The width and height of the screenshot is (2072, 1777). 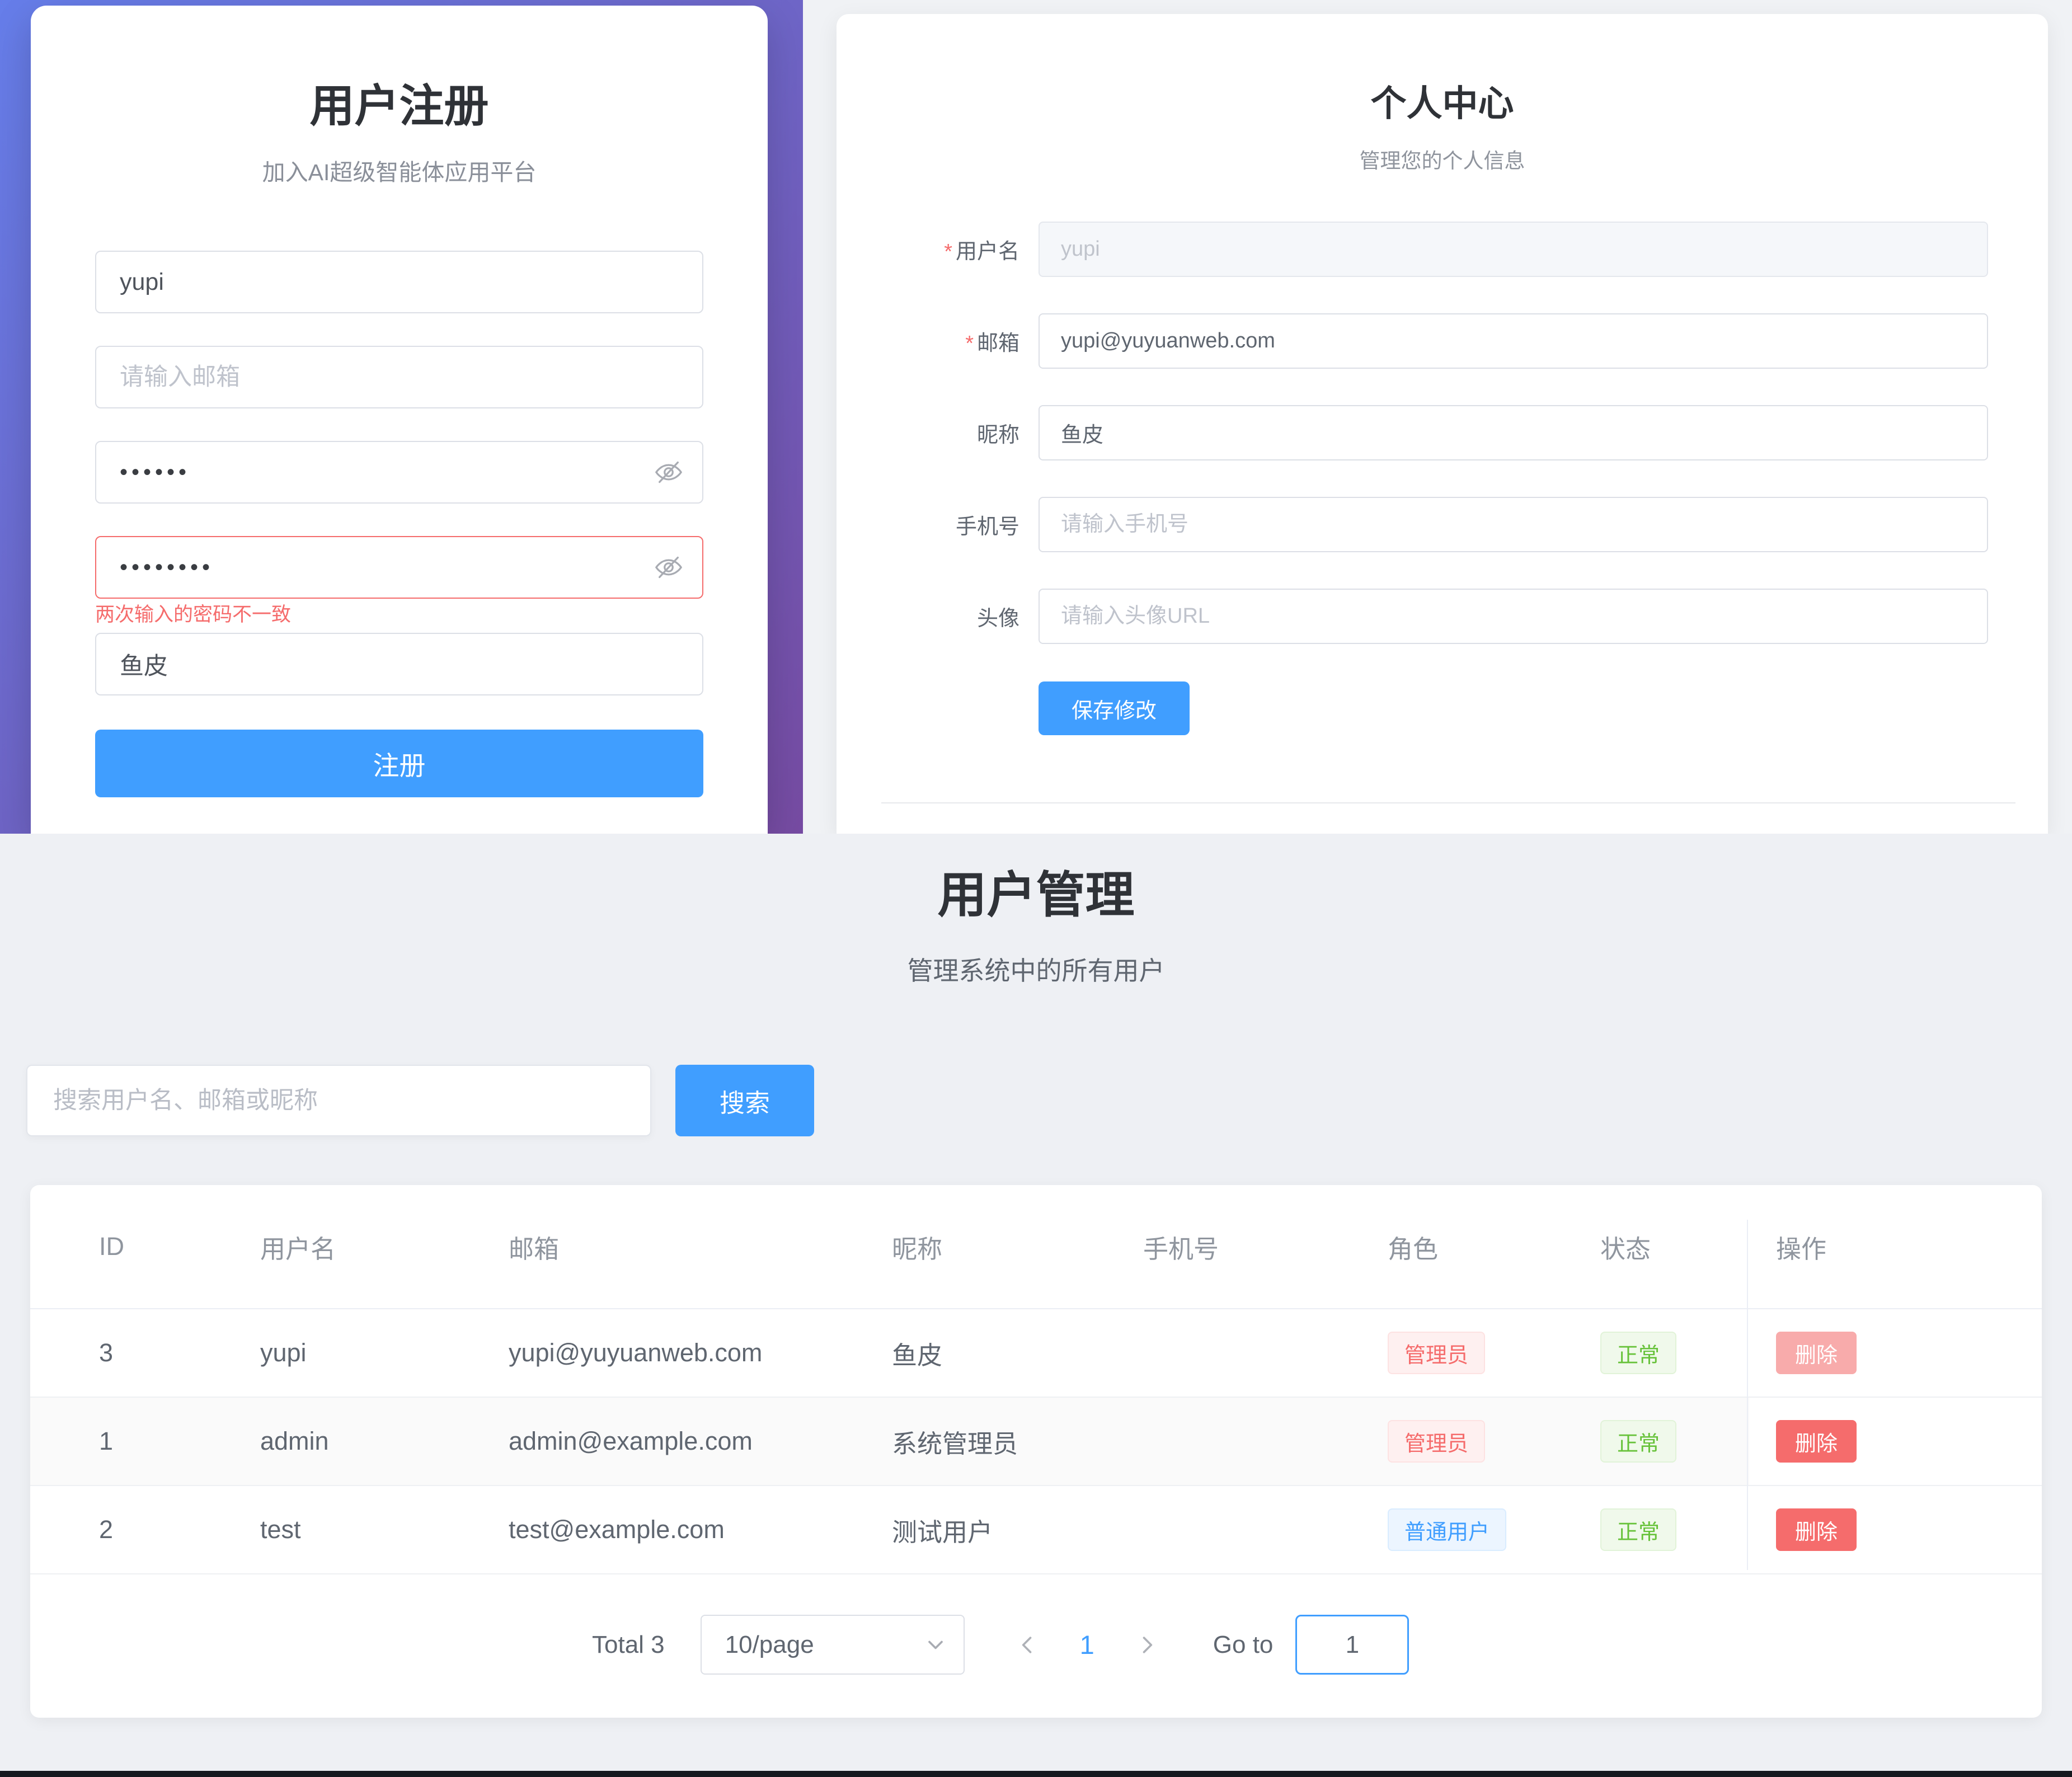 What do you see at coordinates (1352, 1645) in the screenshot?
I see `goto-page-input` at bounding box center [1352, 1645].